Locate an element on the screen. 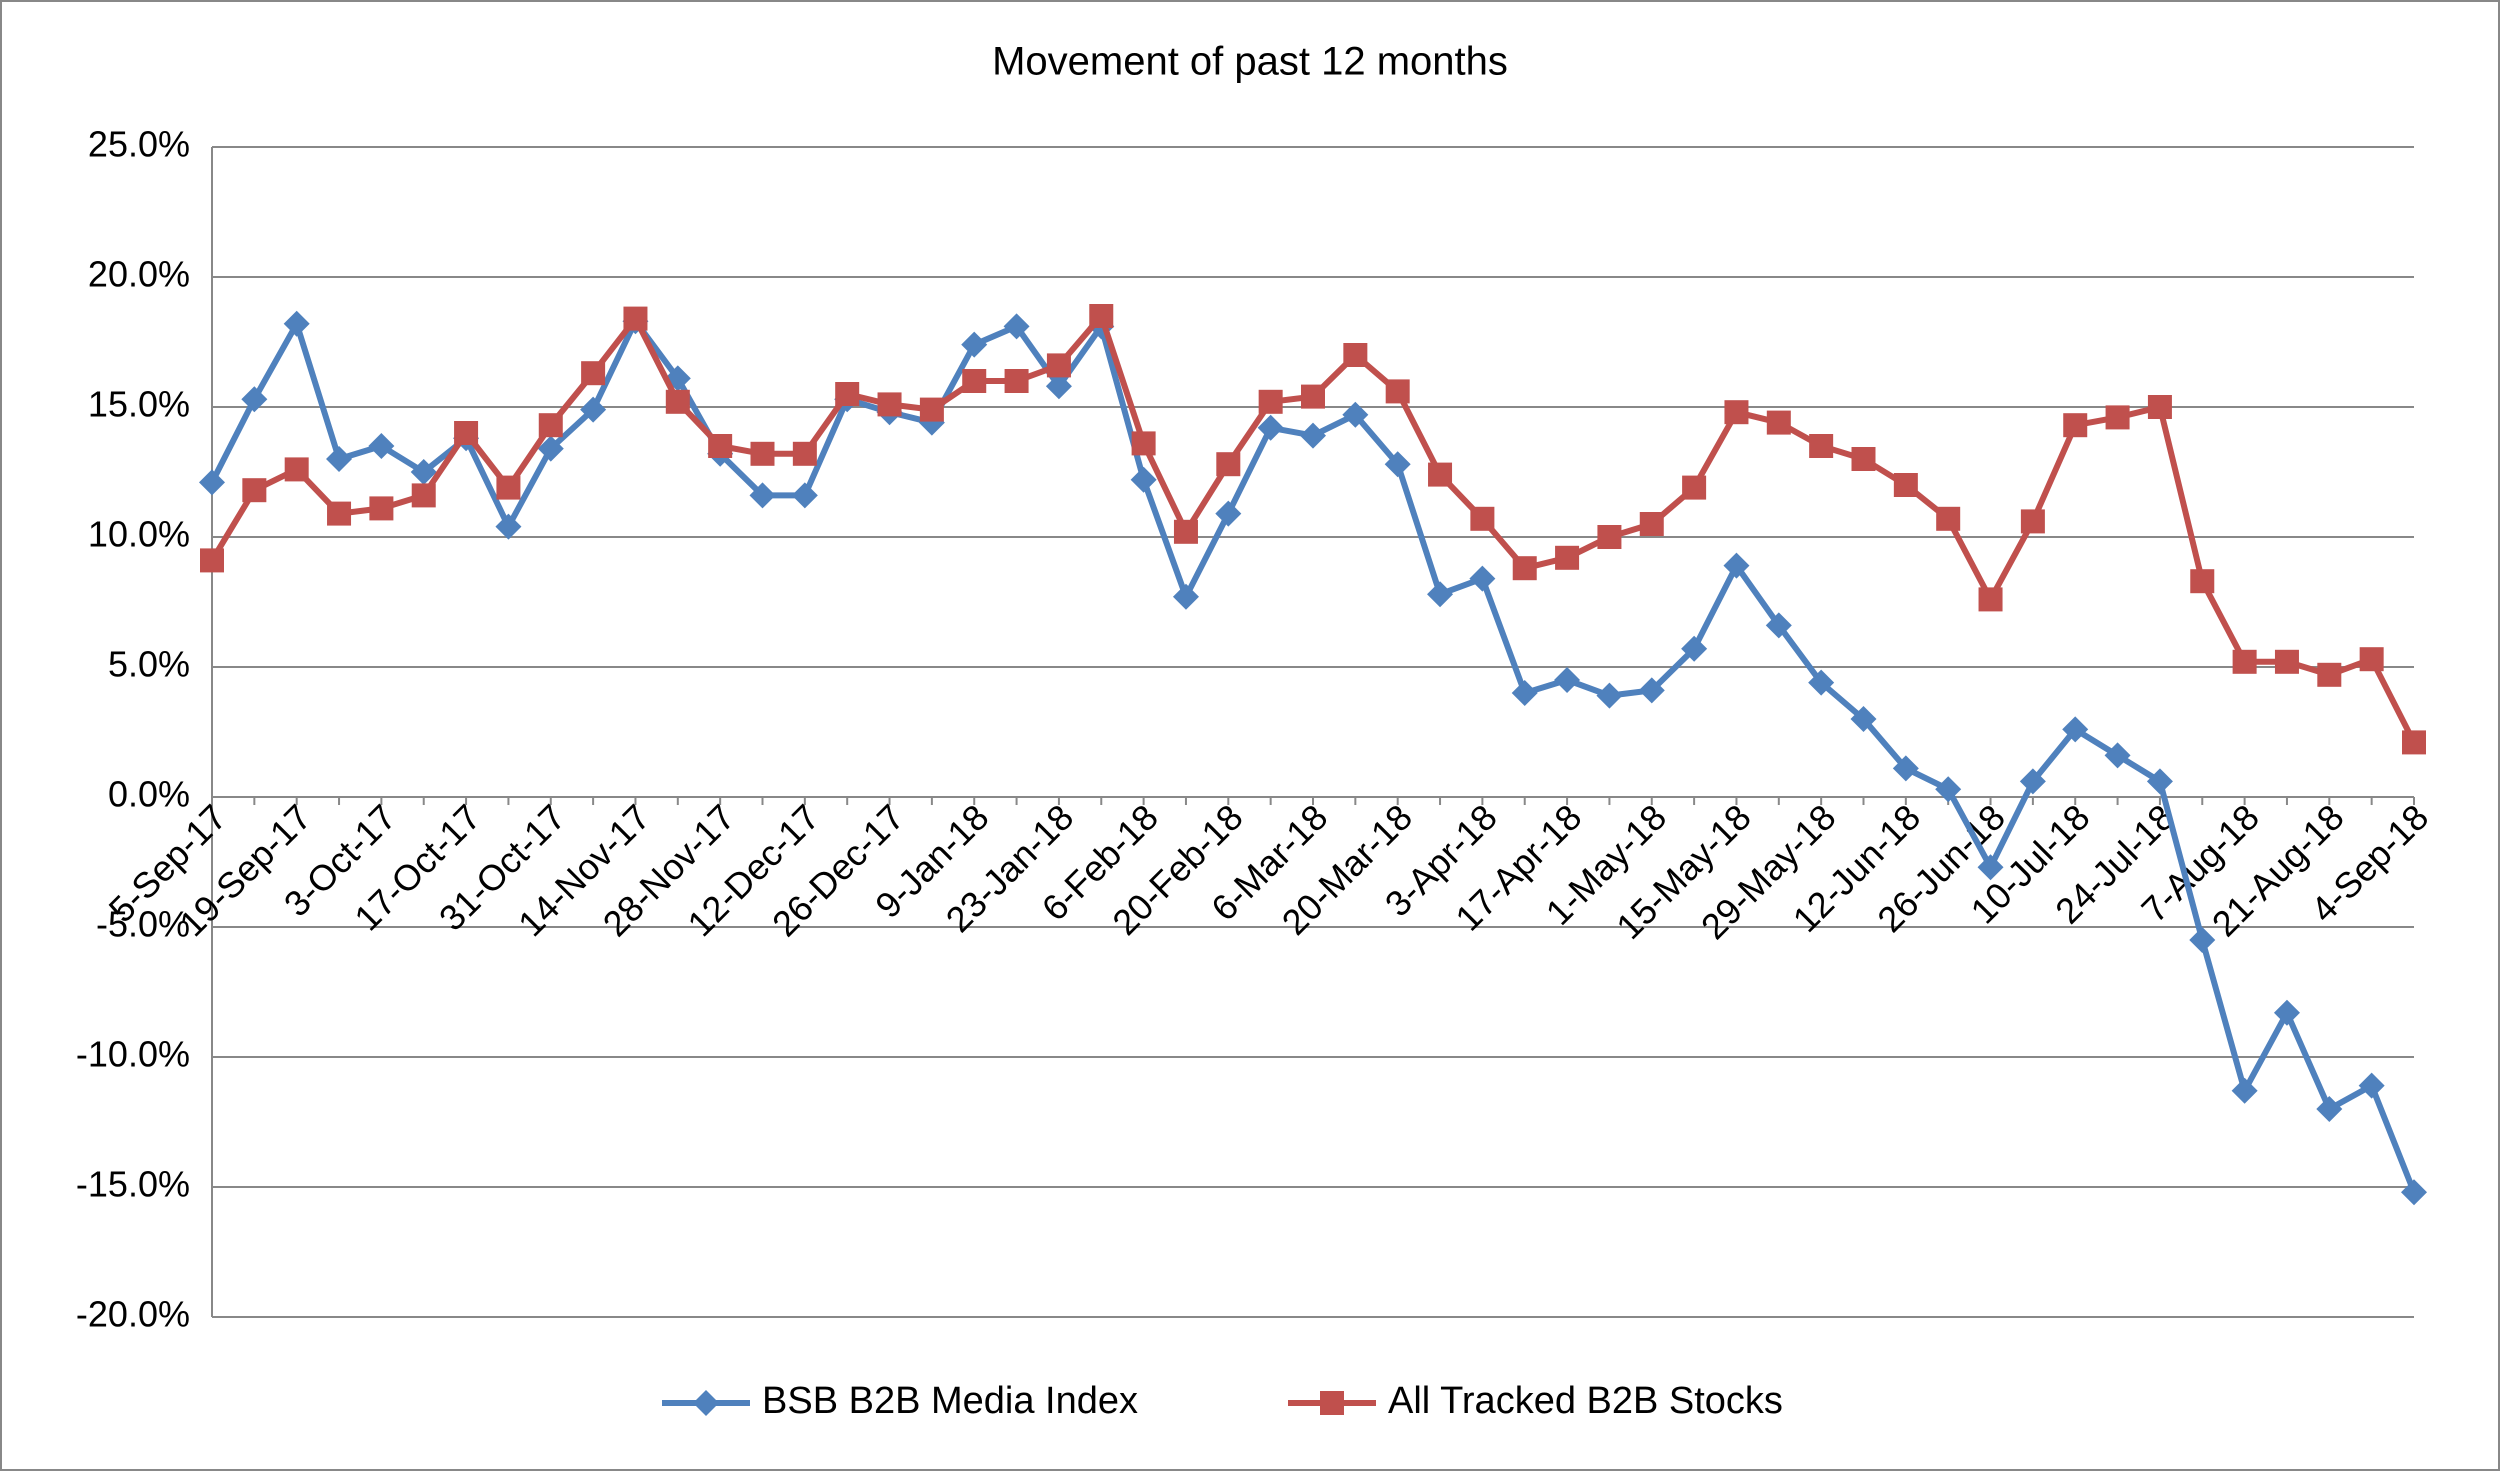  y-tick-label: -20.0% is located at coordinates (133, 1314).